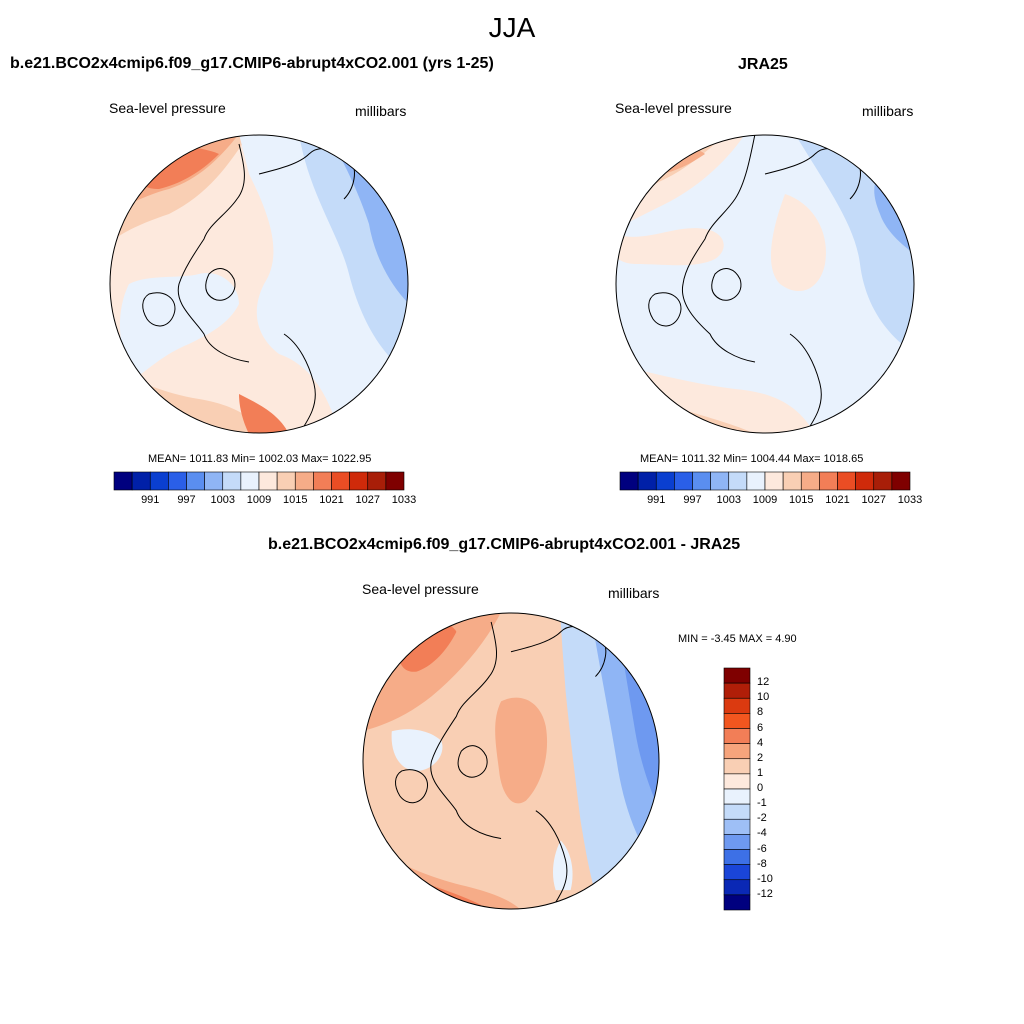 The image size is (1024, 1024). Describe the element at coordinates (260, 459) in the screenshot. I see `panel-1-stats: MEAN= 1011.83 Min= 1002.03 Max= 1022.95` at that location.